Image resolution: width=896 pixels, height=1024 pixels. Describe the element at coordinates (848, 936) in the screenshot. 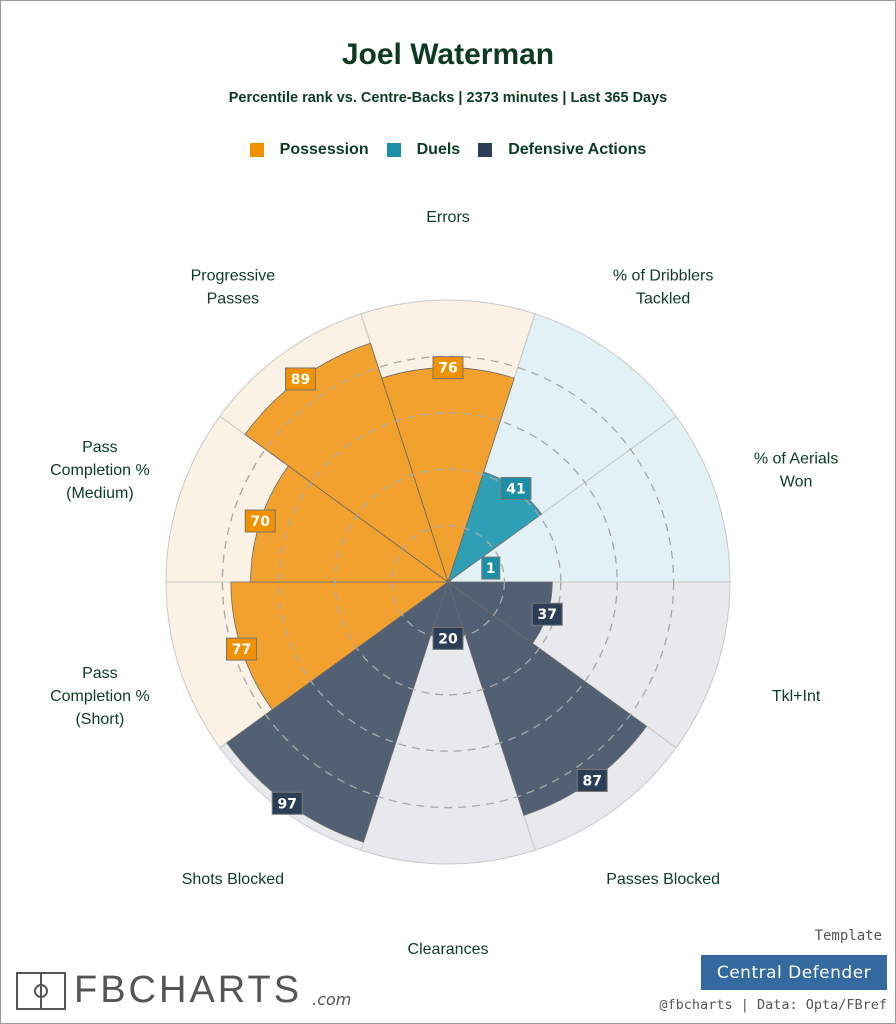

I see `template-label: Template` at that location.